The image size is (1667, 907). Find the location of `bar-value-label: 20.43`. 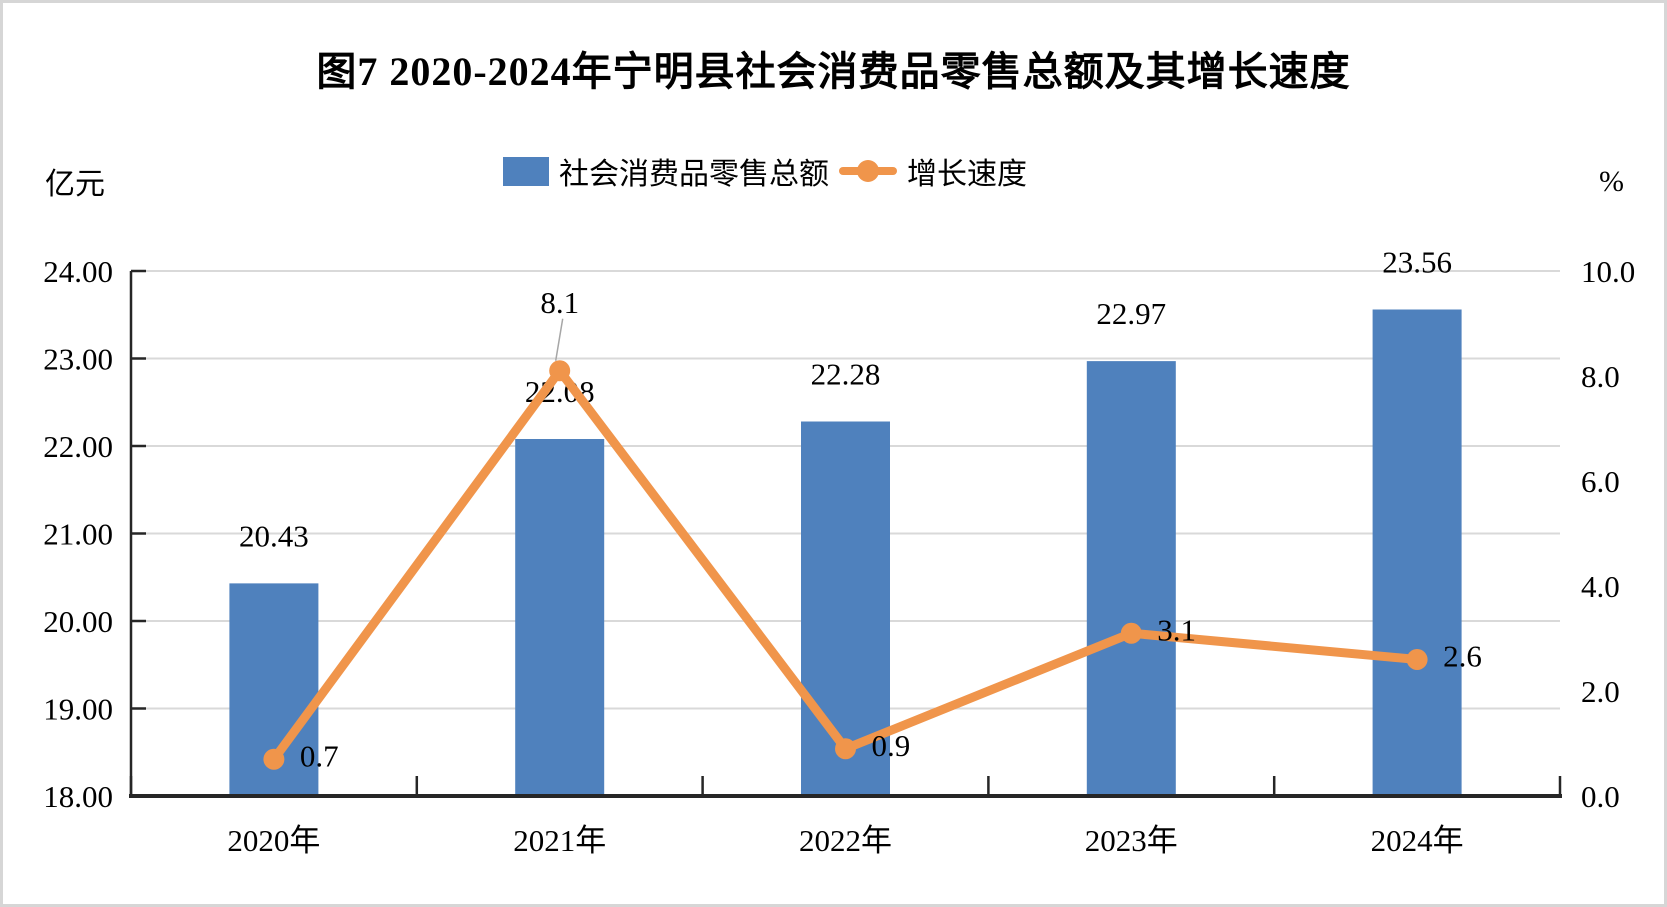

bar-value-label: 20.43 is located at coordinates (274, 535).